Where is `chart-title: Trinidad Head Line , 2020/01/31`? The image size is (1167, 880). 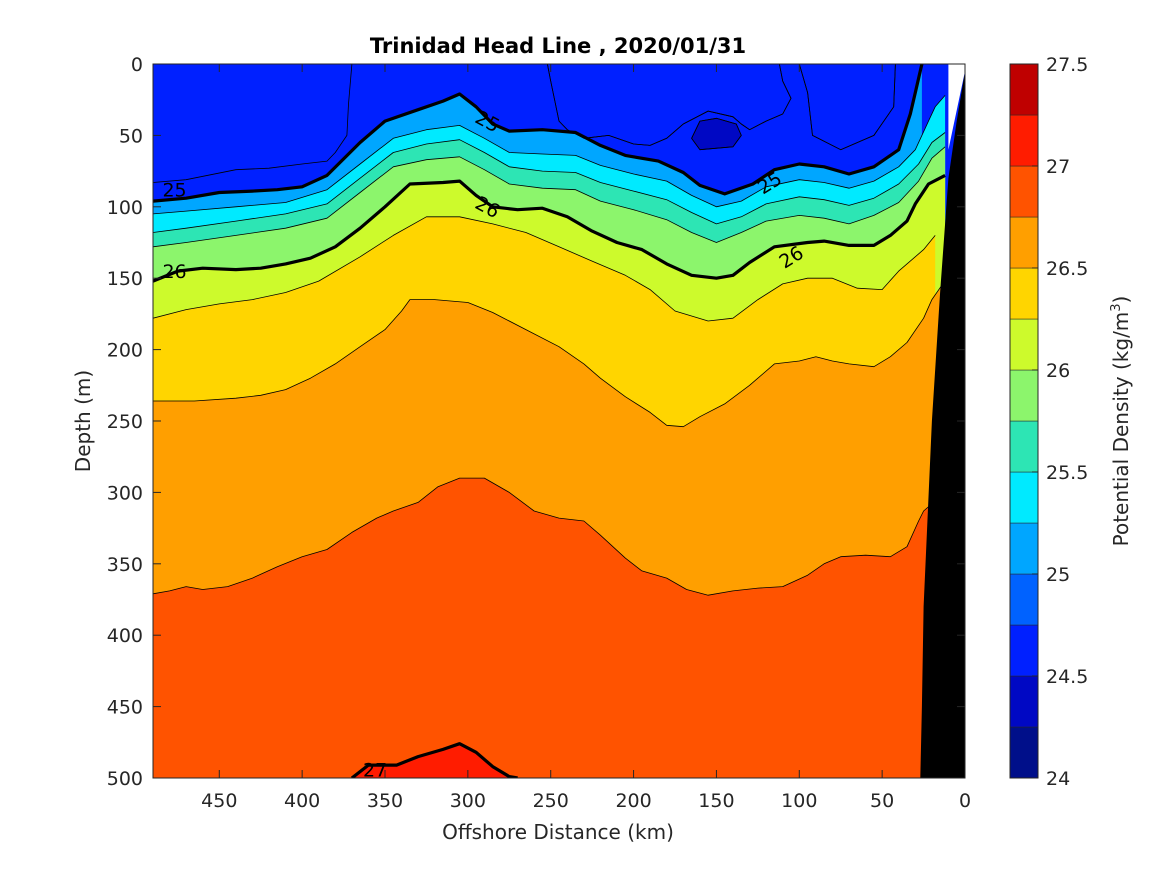
chart-title: Trinidad Head Line , 2020/01/31 is located at coordinates (558, 46).